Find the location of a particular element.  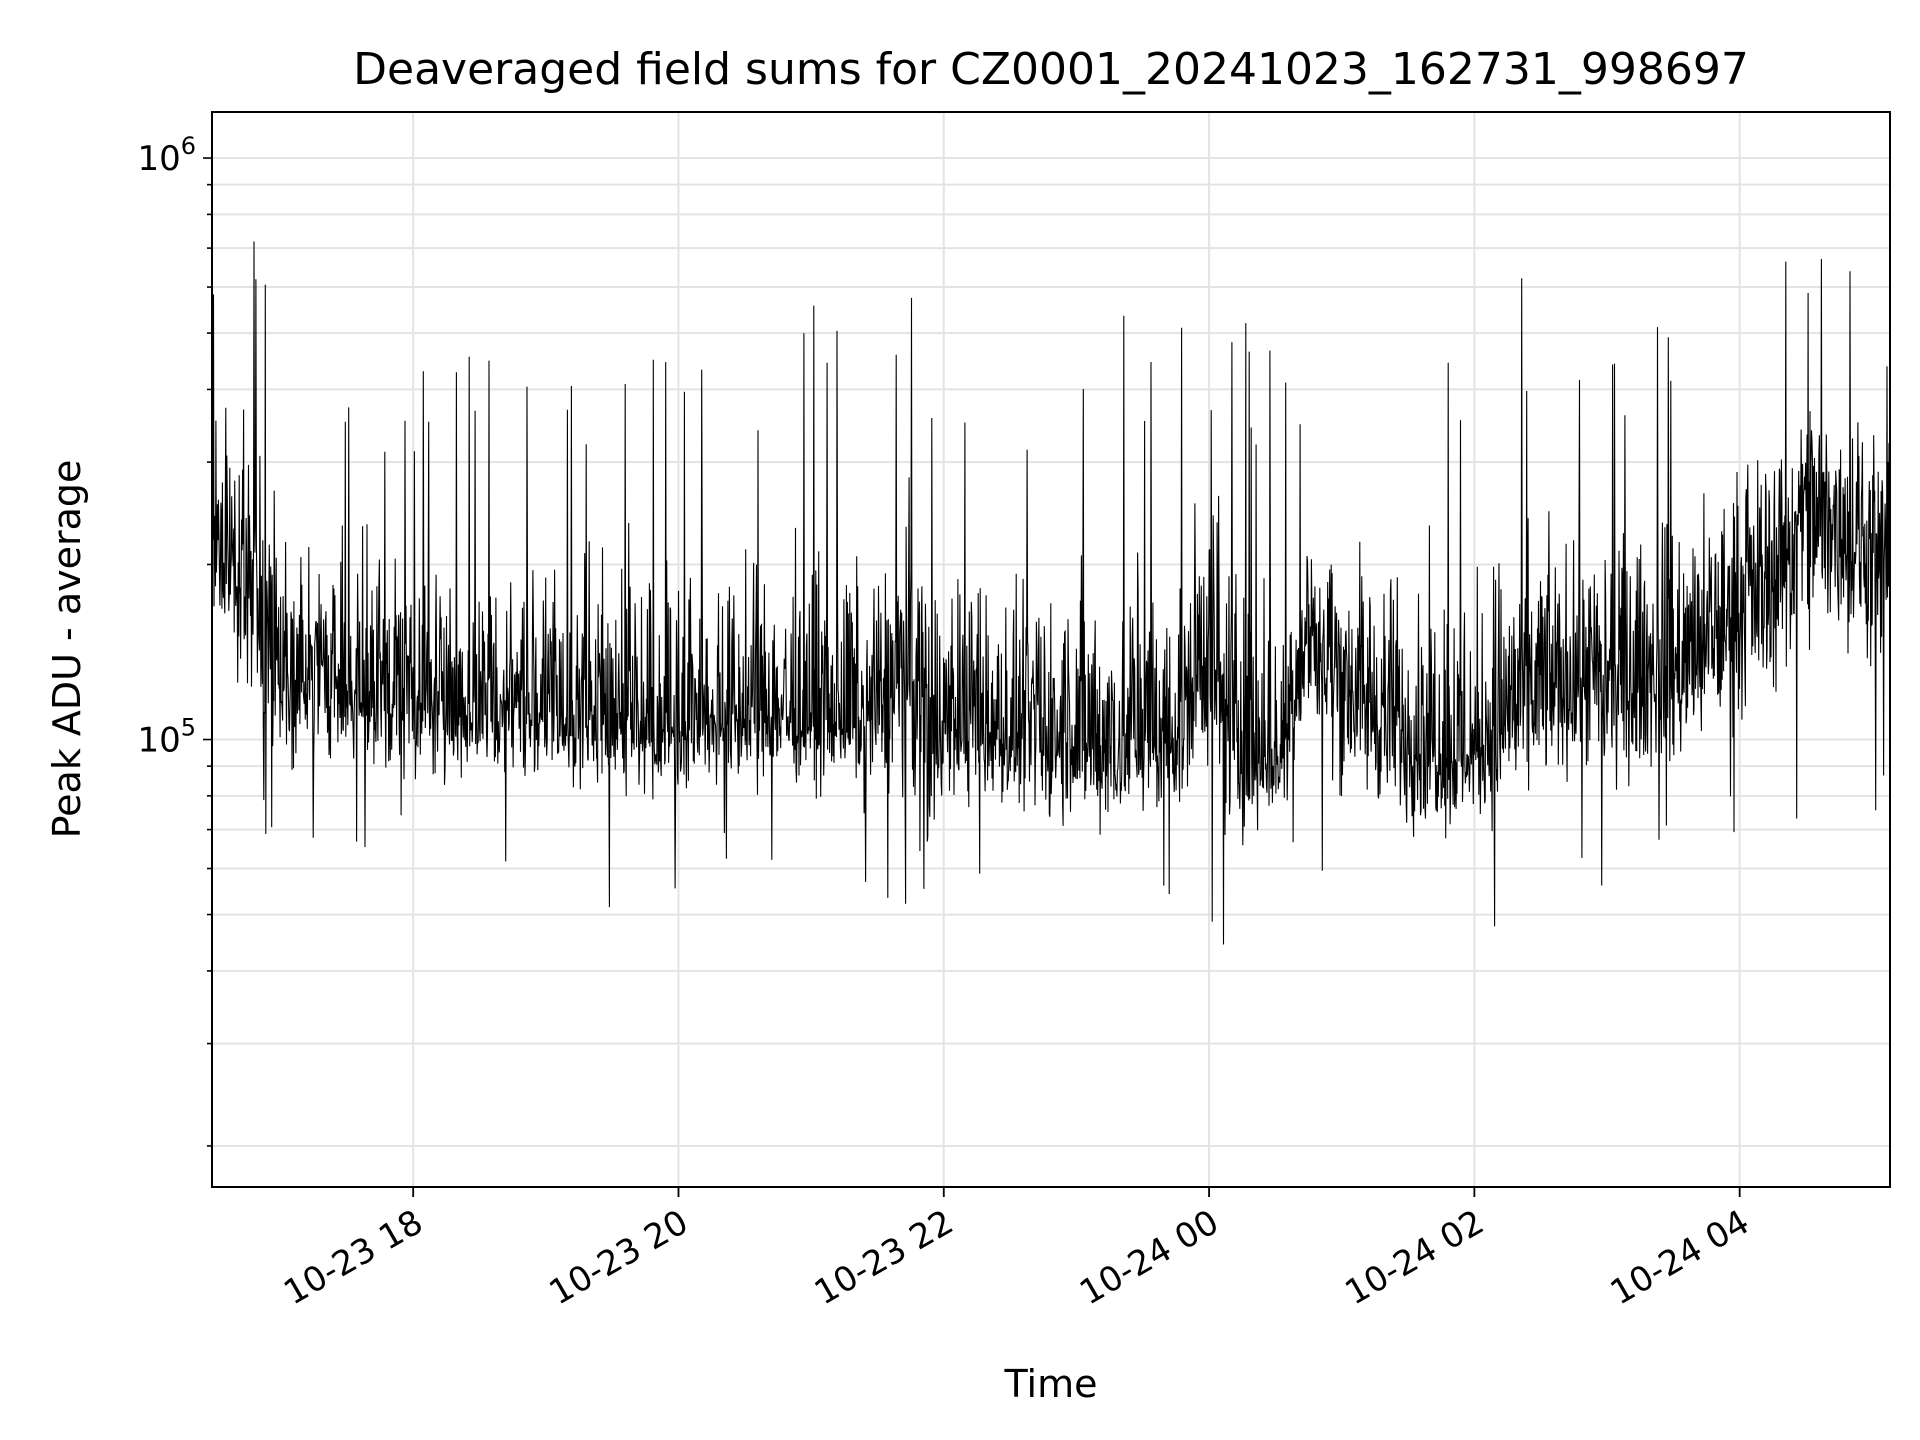

y-tick-label: 10⁶ is located at coordinates (166, 155).